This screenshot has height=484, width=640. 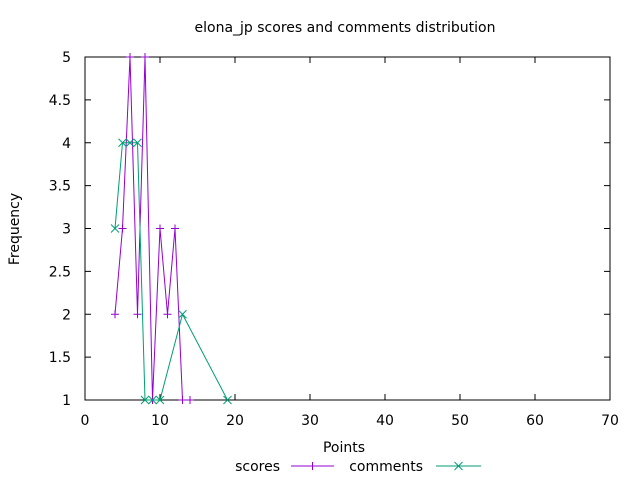 I want to click on x-tick-label: 40, so click(x=385, y=421).